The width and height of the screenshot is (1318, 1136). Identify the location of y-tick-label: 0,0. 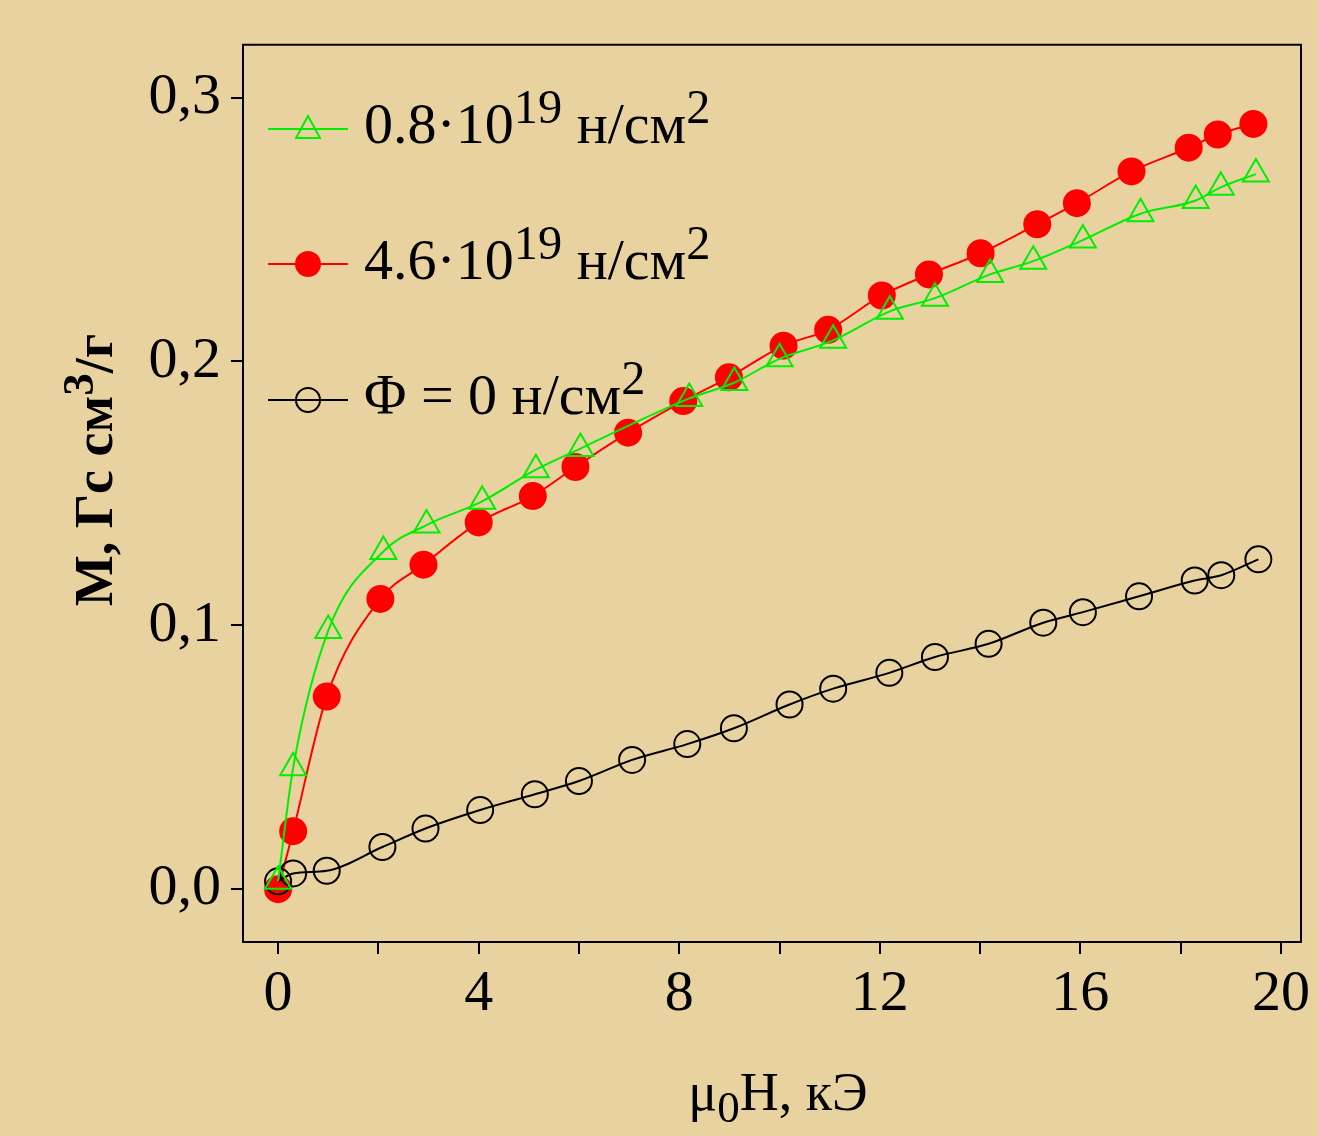
(184, 885).